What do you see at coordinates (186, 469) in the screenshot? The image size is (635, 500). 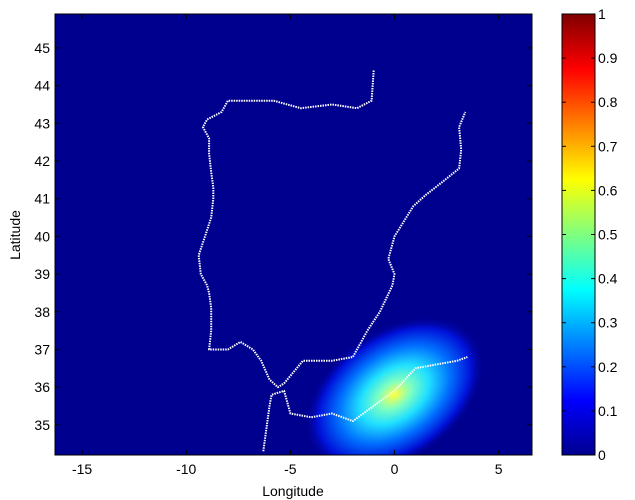 I see `x-tick-label: -10` at bounding box center [186, 469].